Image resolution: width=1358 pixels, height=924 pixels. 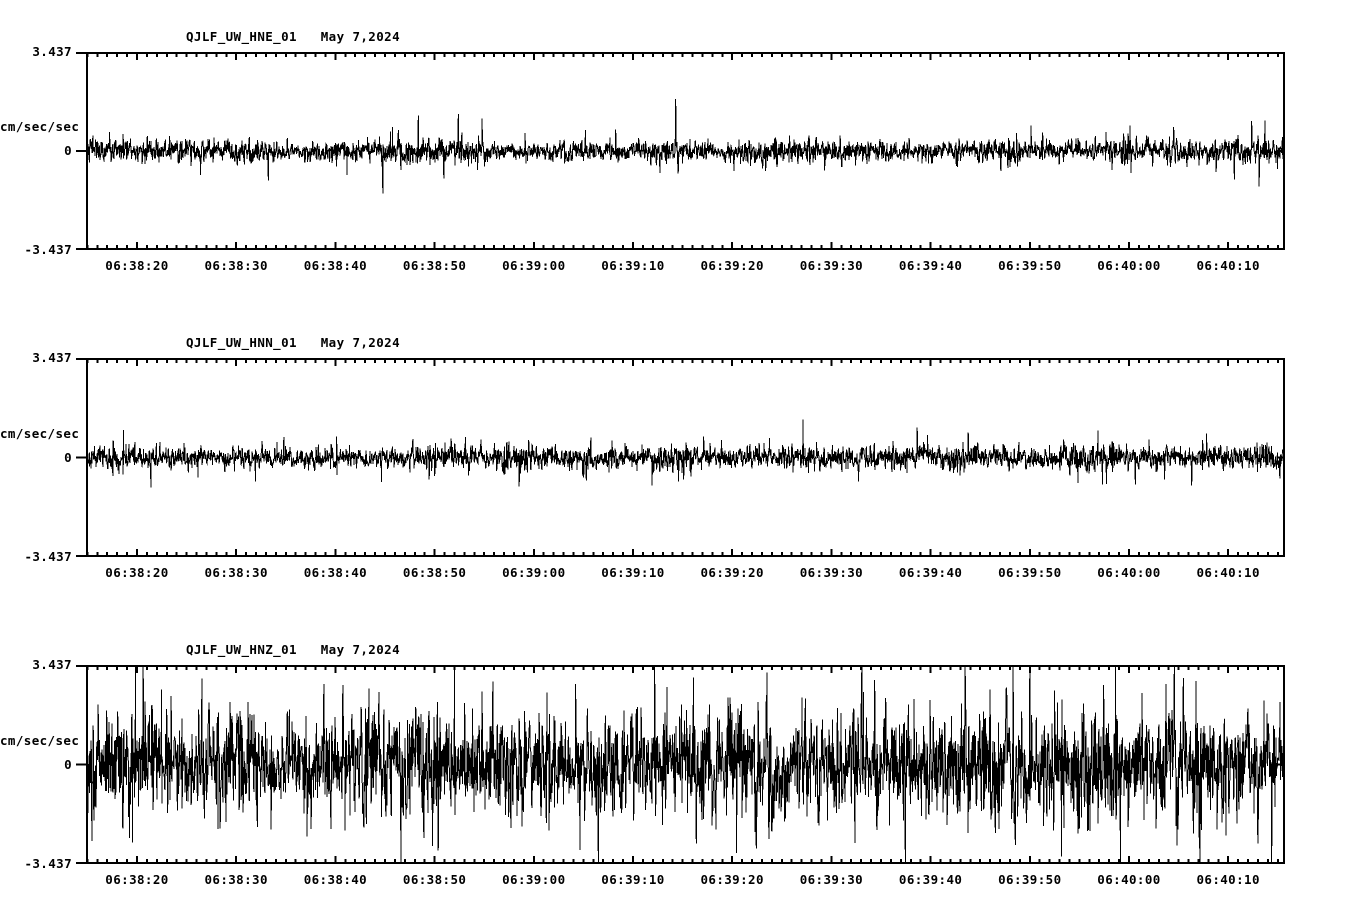 I want to click on x-tick-label-hnn-6: 06:39:20, so click(x=732, y=572).